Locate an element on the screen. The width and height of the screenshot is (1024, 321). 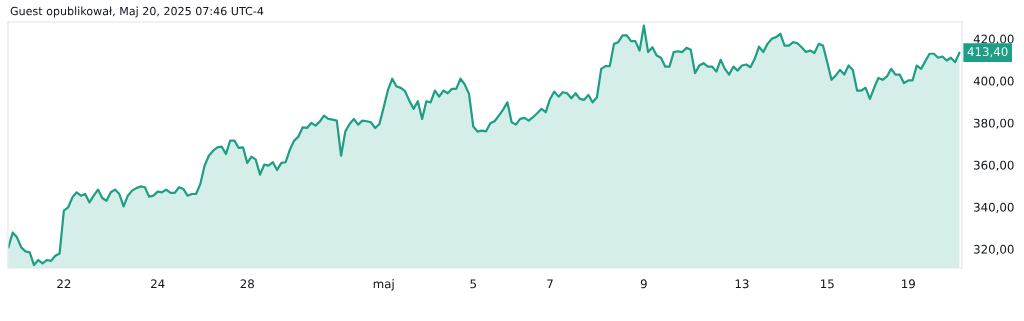
y-tick-label: 360,00 is located at coordinates (994, 165).